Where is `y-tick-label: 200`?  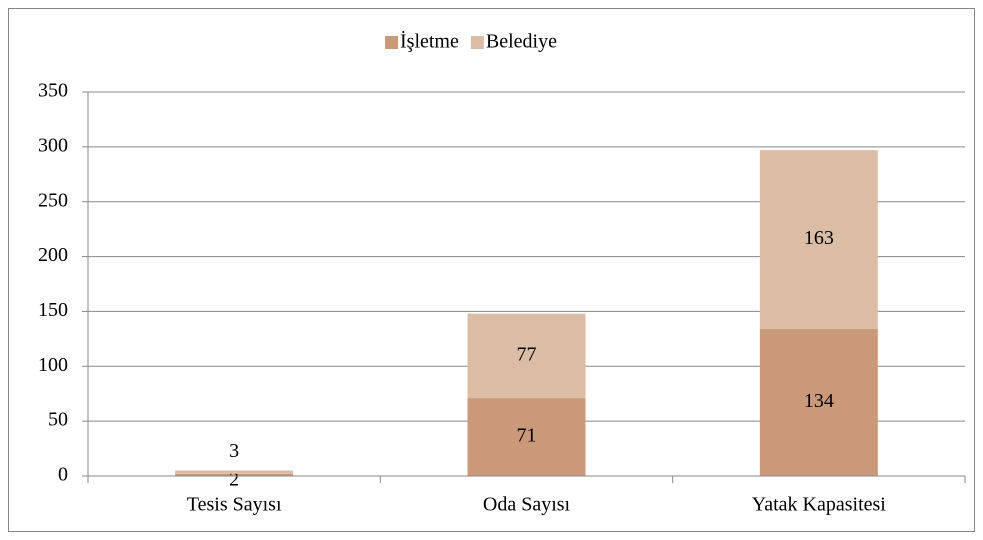 y-tick-label: 200 is located at coordinates (53, 255).